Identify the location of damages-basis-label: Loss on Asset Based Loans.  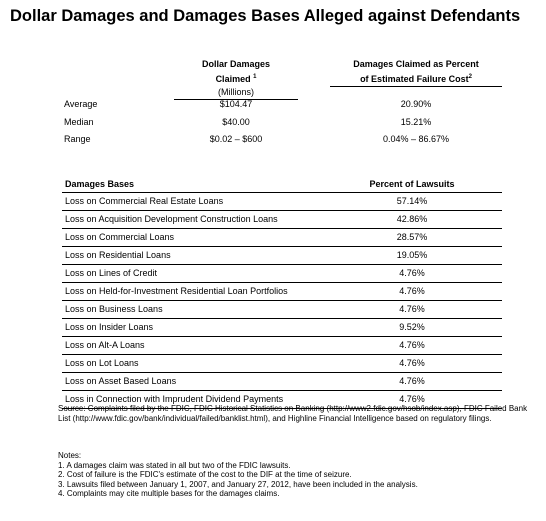
(121, 381).